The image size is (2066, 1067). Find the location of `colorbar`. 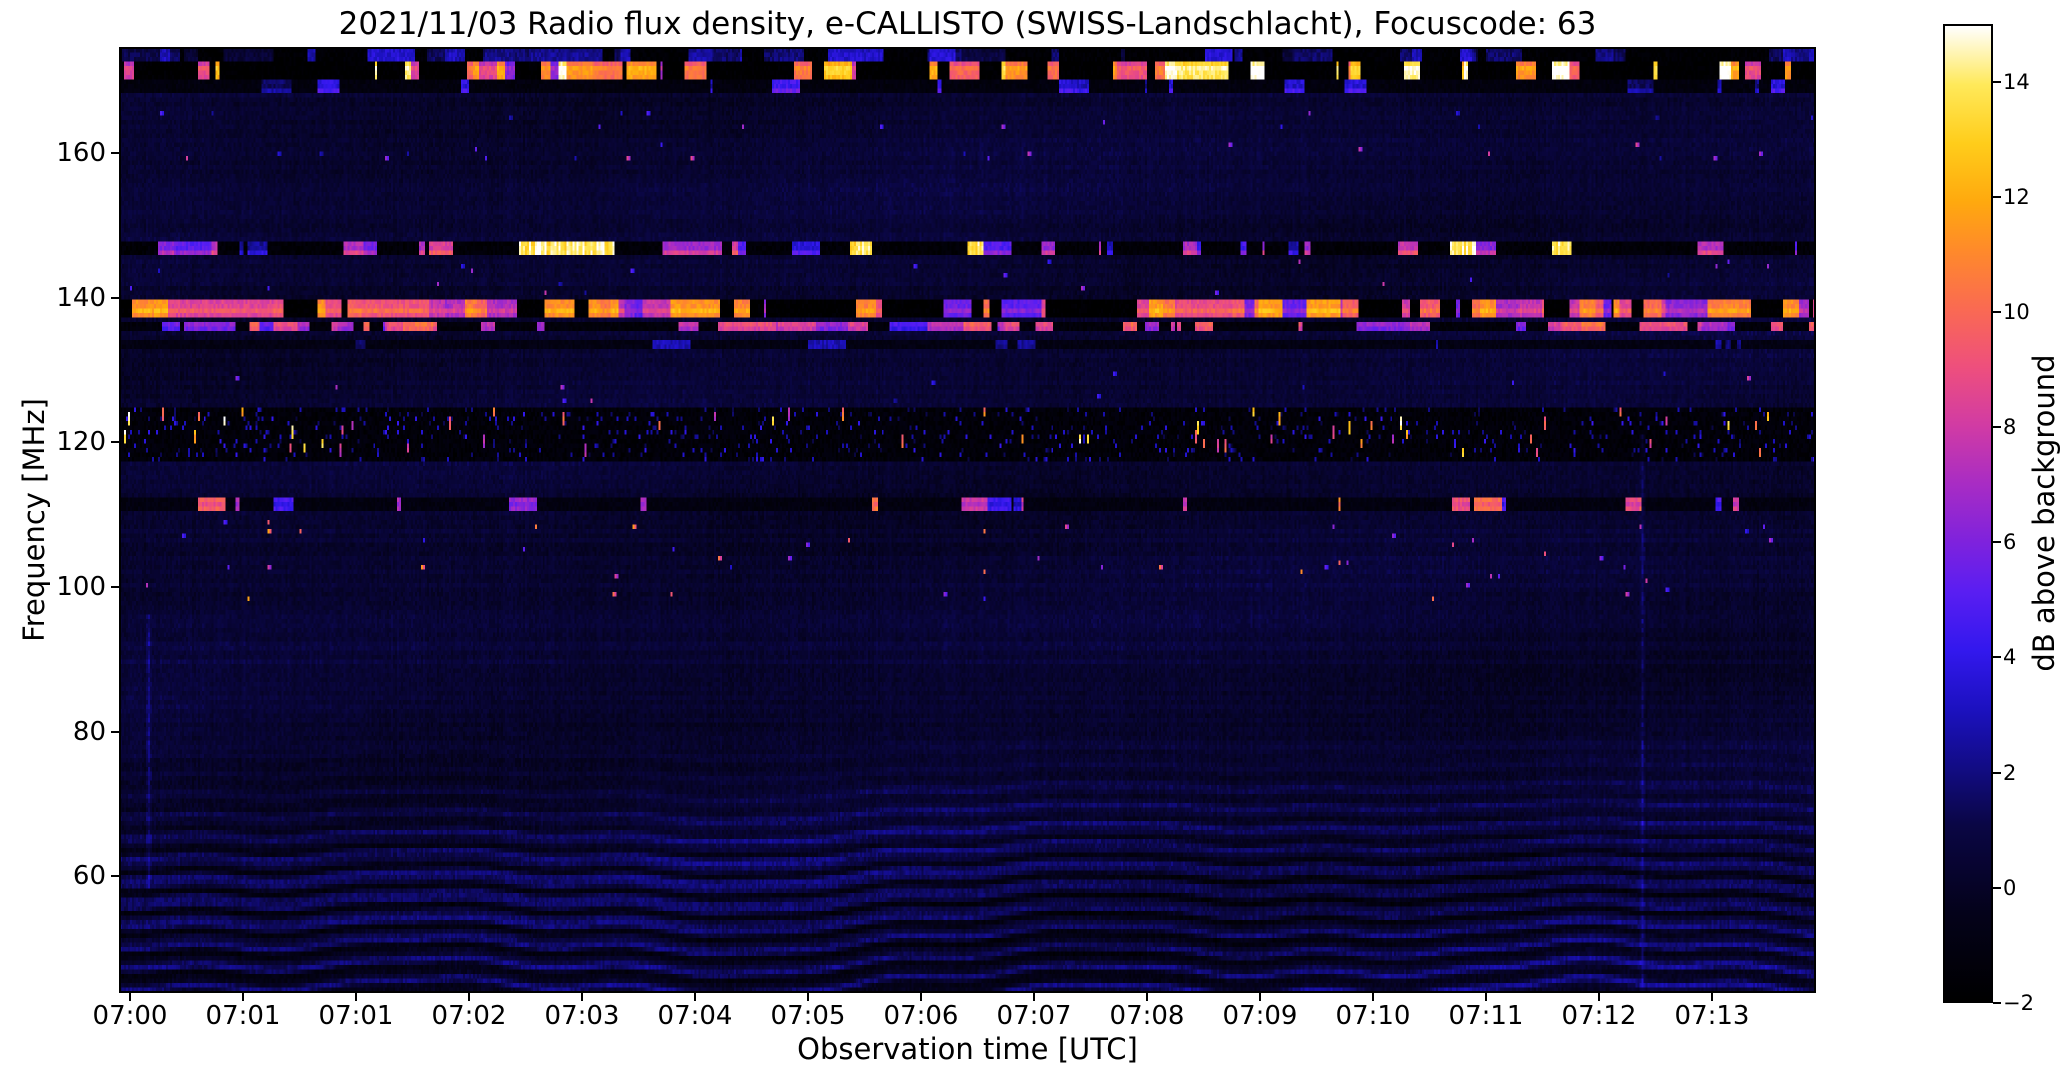

colorbar is located at coordinates (1968, 513).